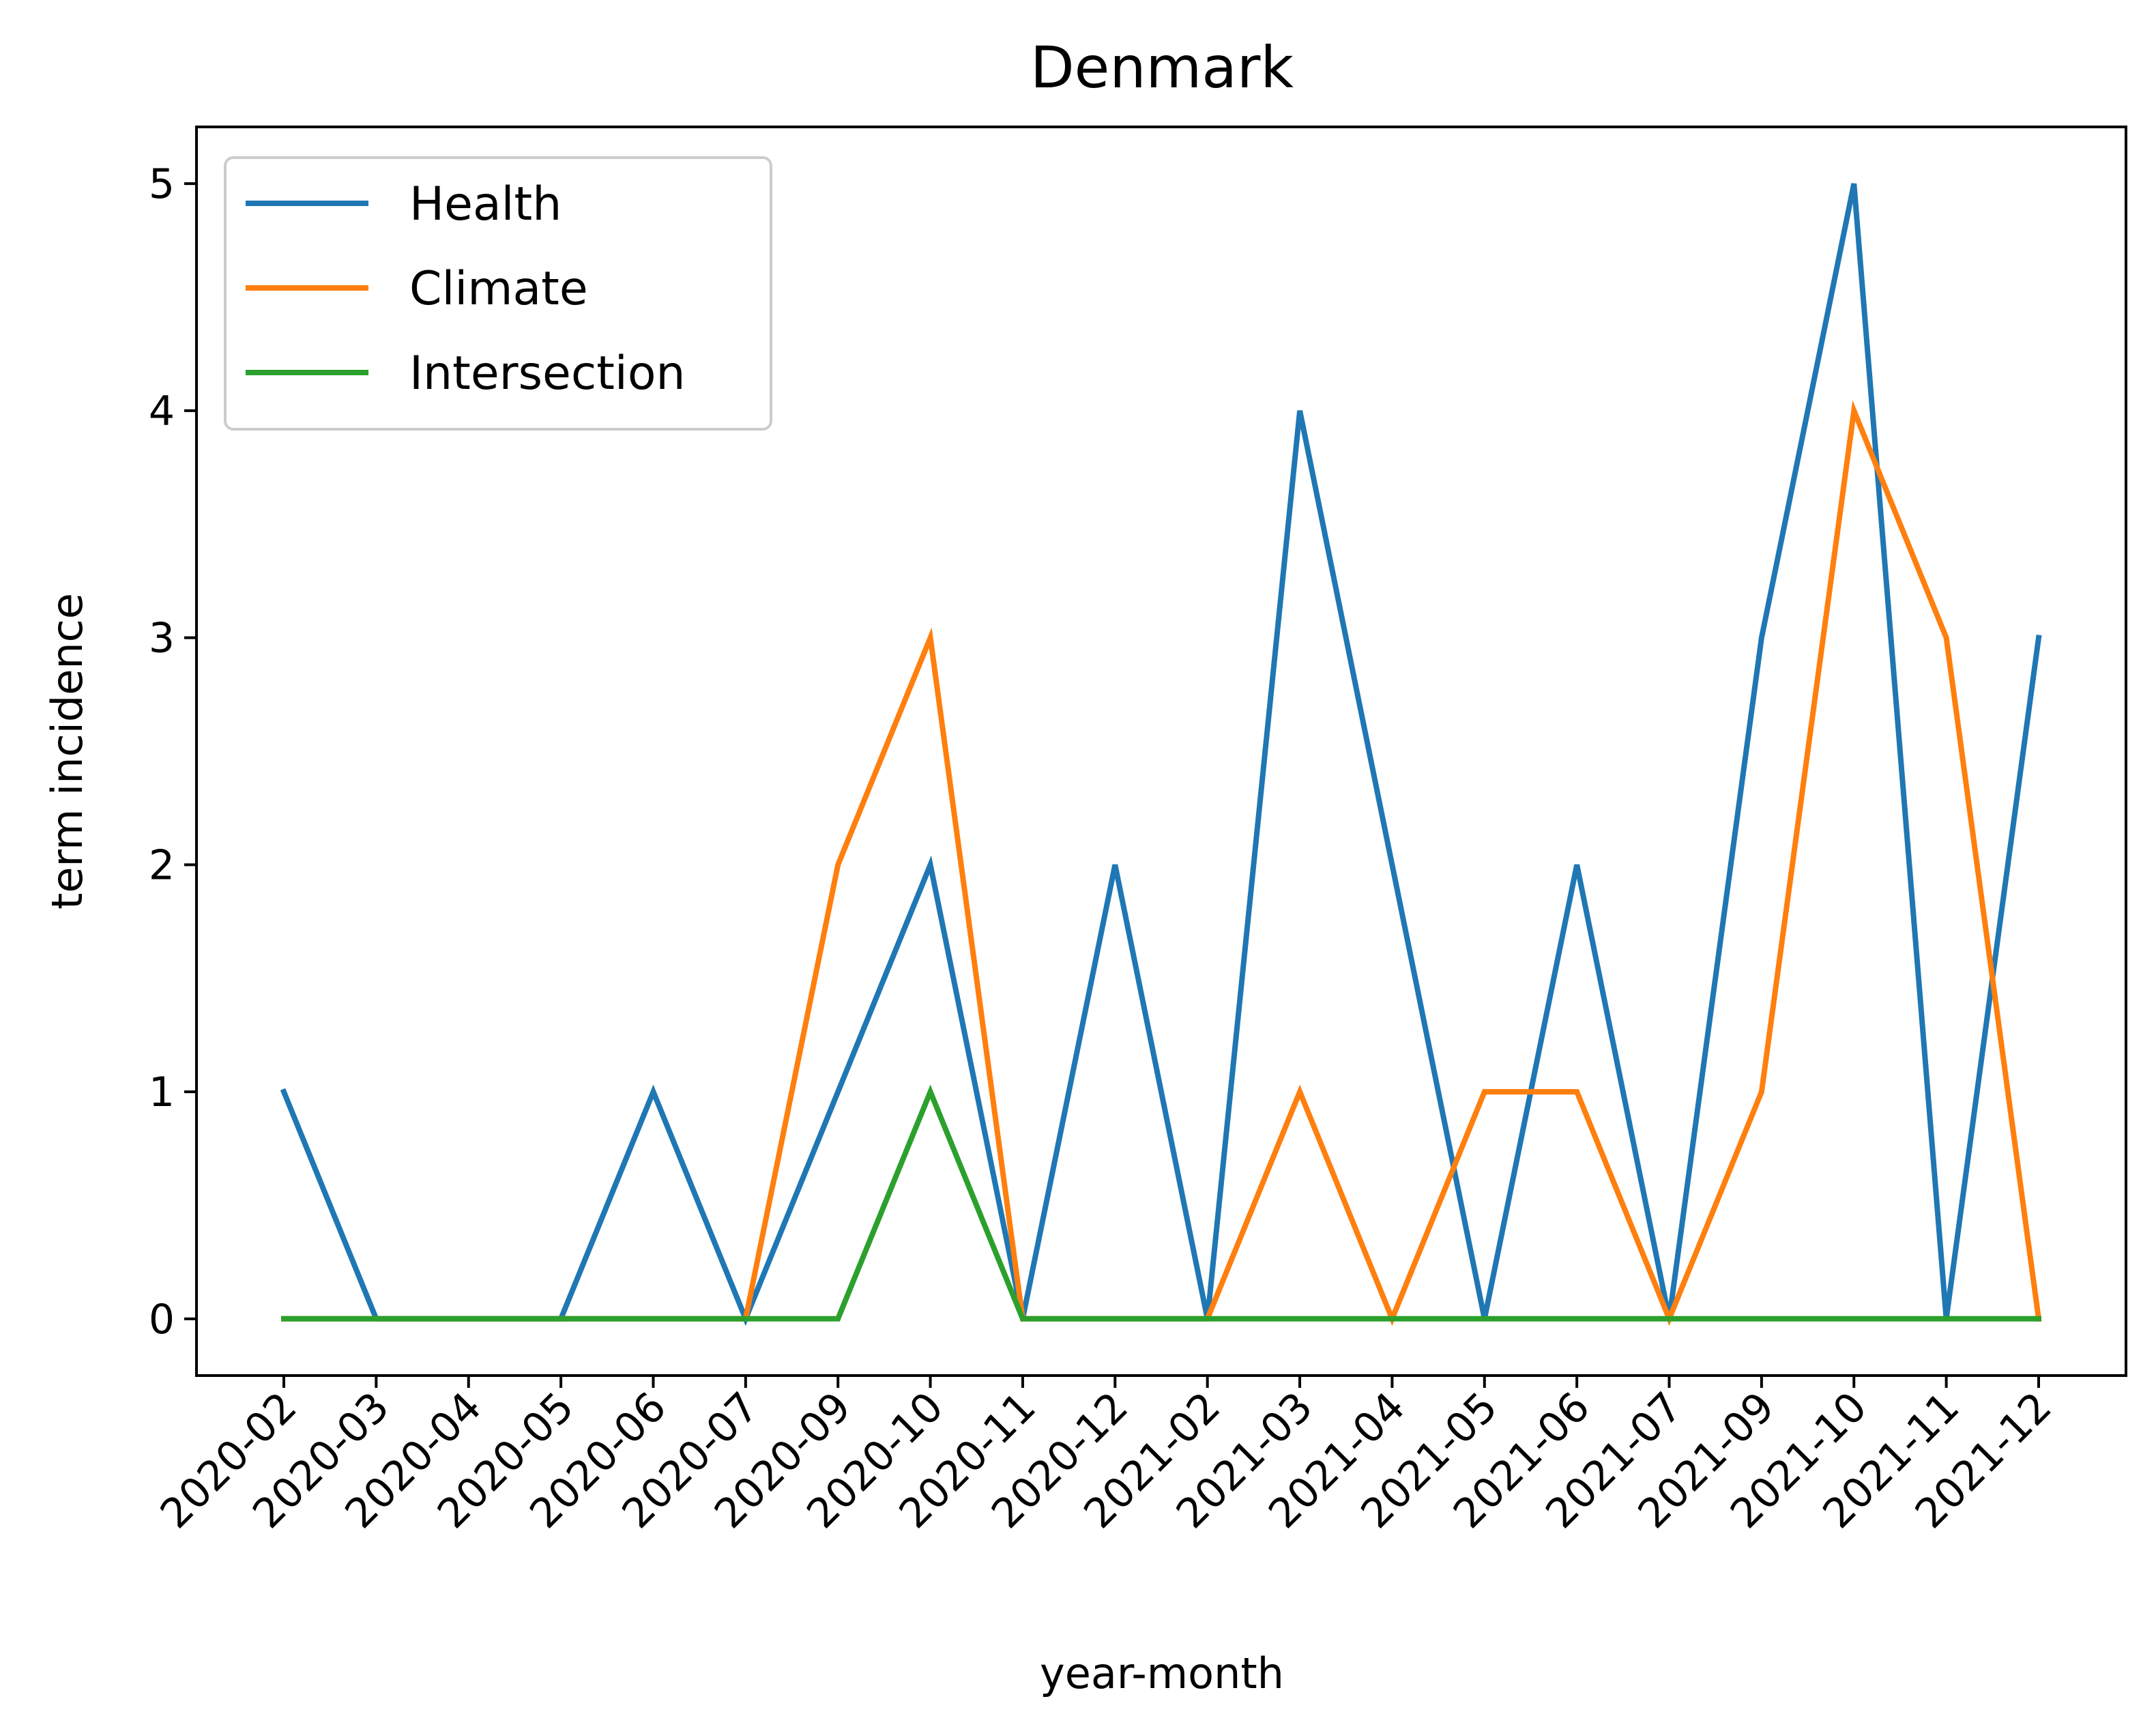 This screenshot has height=1729, width=2156. I want to click on y-tick-label: 4, so click(162, 412).